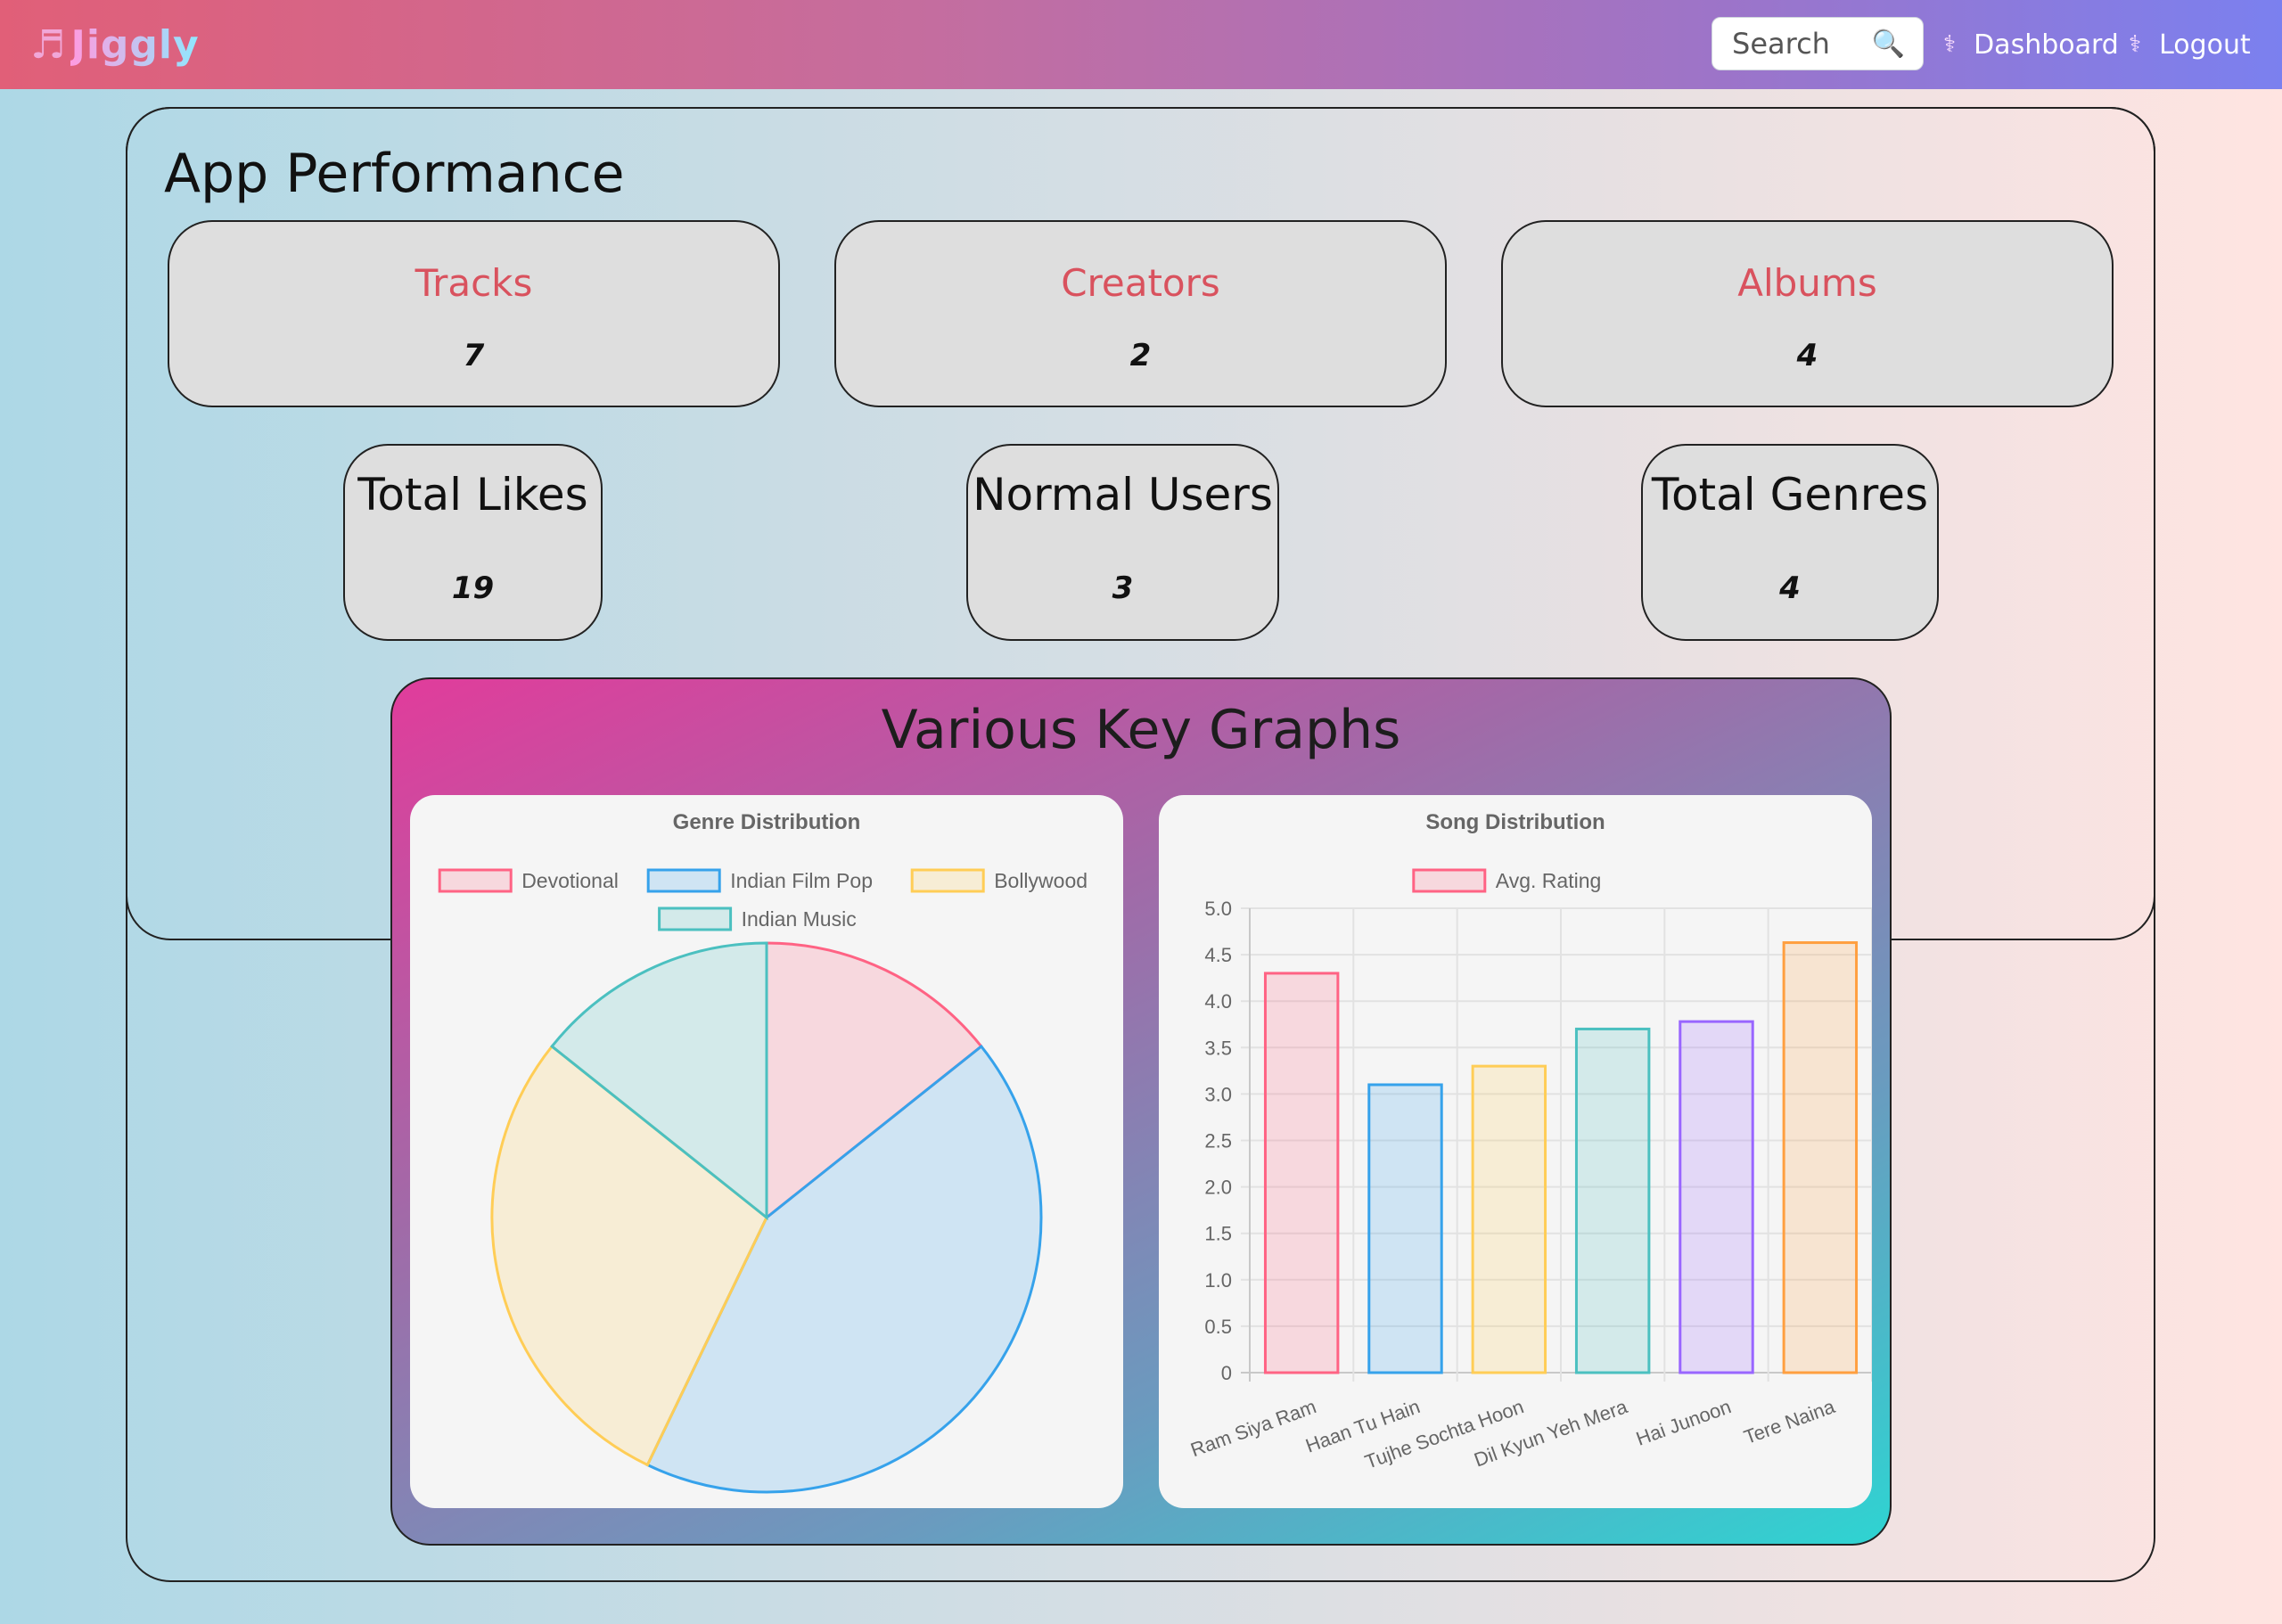  I want to click on chart-title: Song Distribution, so click(1515, 822).